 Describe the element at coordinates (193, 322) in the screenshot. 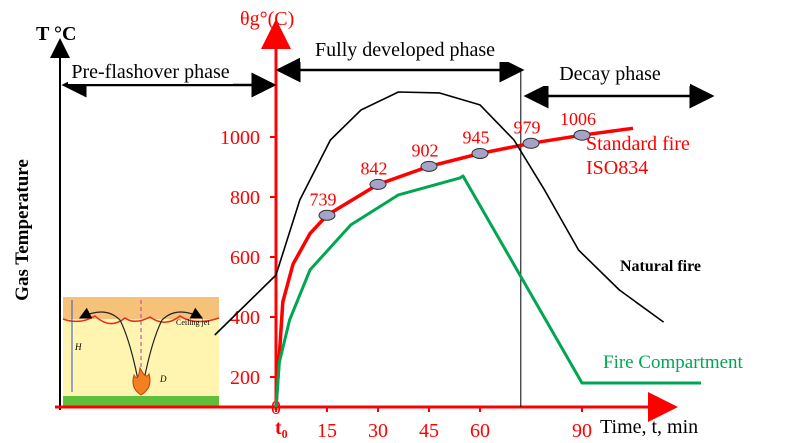

I see `inset-label: Ceiling jet` at that location.